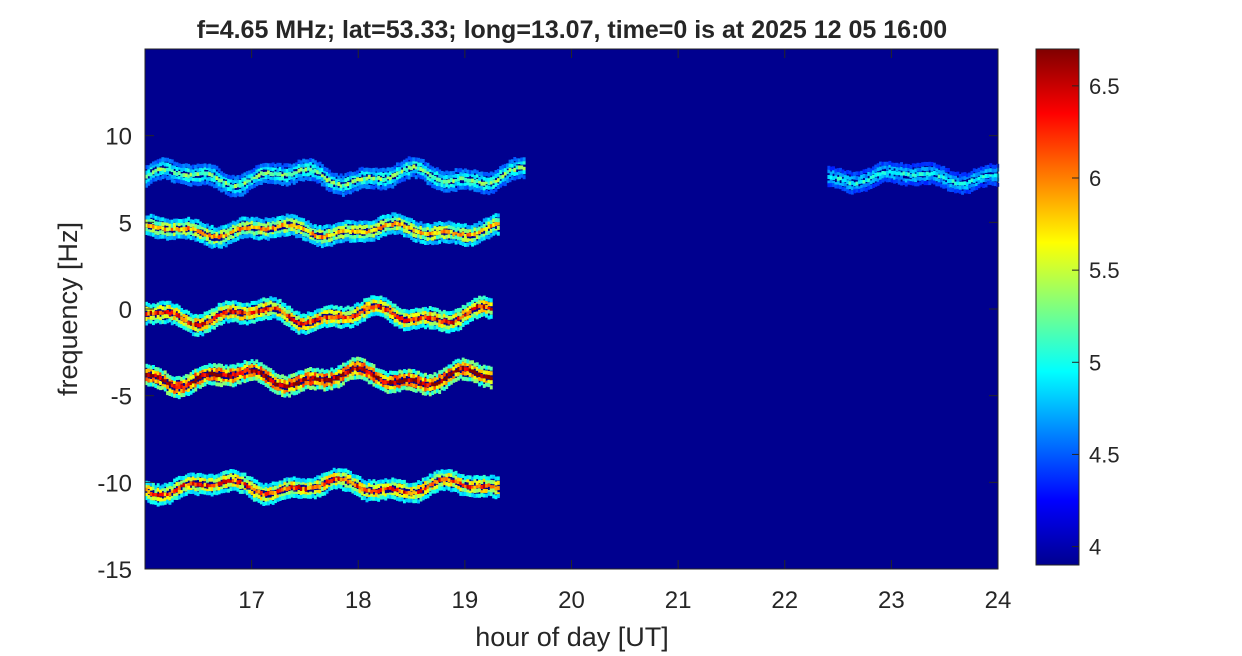 This screenshot has height=656, width=1242. What do you see at coordinates (465, 600) in the screenshot?
I see `x-tick-label: 19` at bounding box center [465, 600].